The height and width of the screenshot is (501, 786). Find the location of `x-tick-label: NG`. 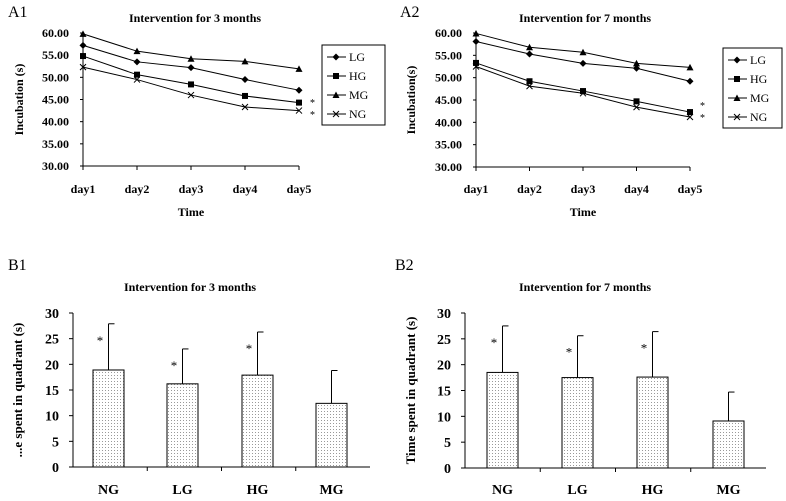

x-tick-label: NG is located at coordinates (108, 490).